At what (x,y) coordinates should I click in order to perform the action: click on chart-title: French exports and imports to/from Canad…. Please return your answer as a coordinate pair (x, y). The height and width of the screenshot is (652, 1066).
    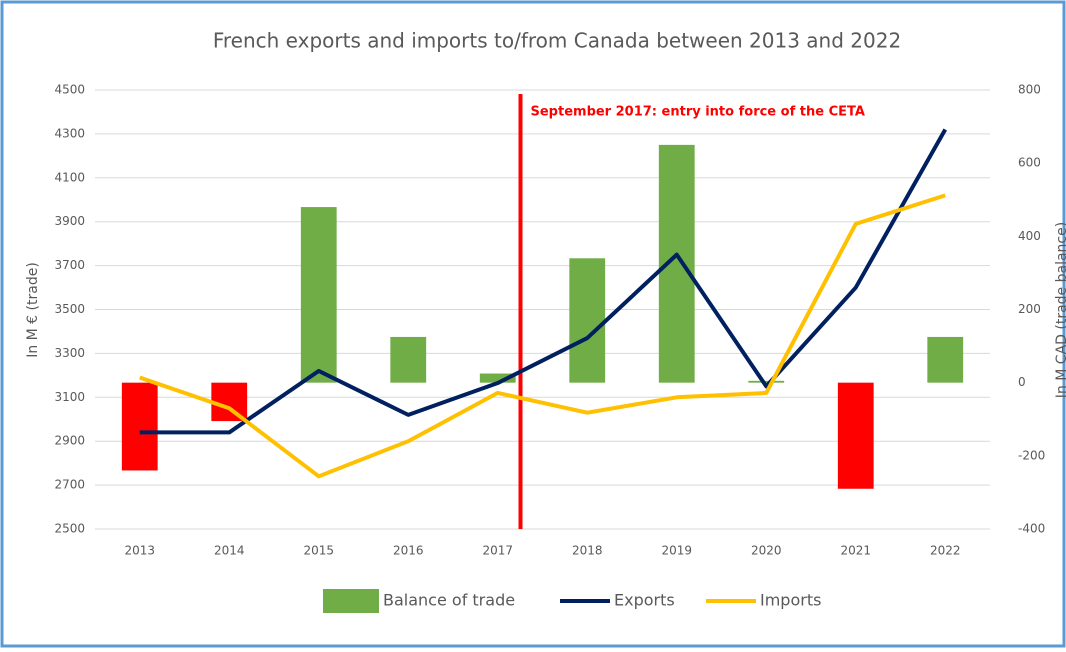
    Looking at the image, I should click on (557, 41).